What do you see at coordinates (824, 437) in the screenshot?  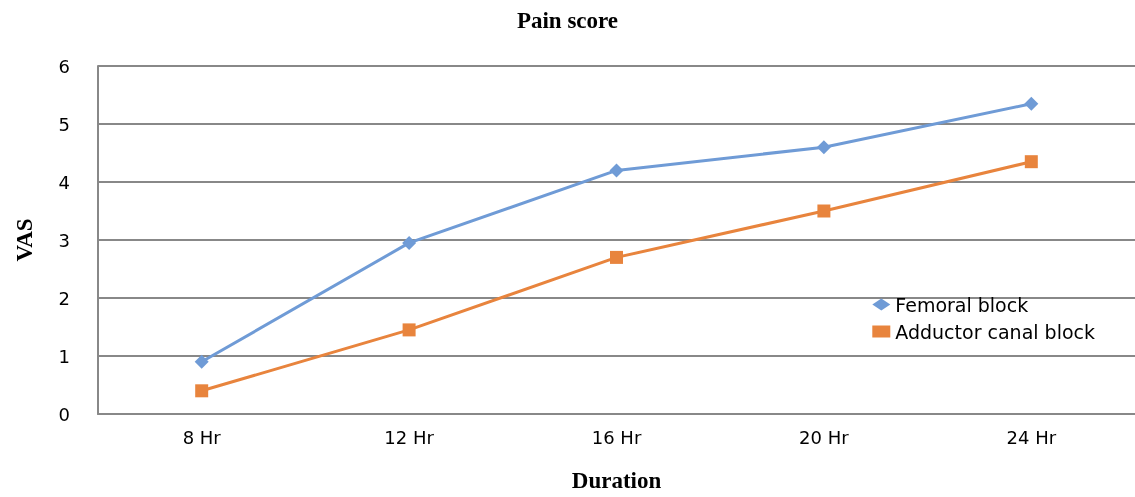 I see `x-tick-label: 20 Hr` at bounding box center [824, 437].